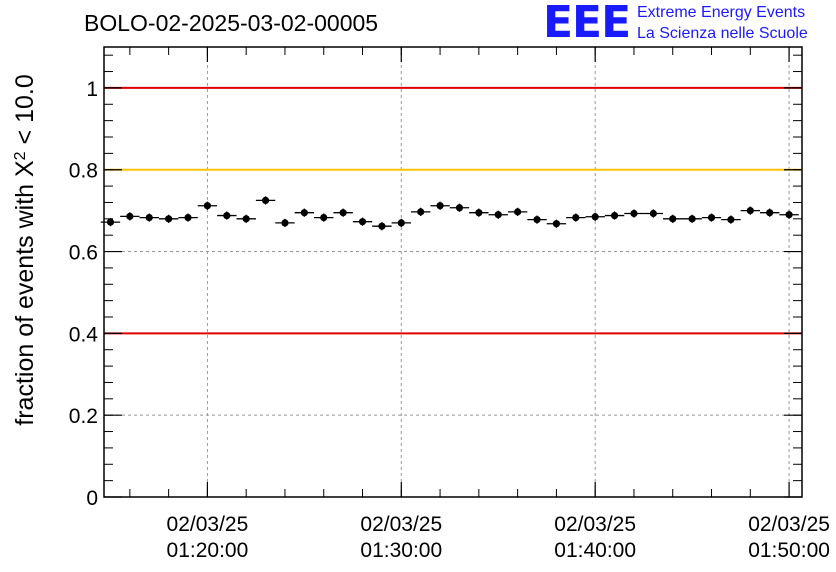  What do you see at coordinates (721, 12) in the screenshot?
I see `logo-line-1: Extreme Energy Events` at bounding box center [721, 12].